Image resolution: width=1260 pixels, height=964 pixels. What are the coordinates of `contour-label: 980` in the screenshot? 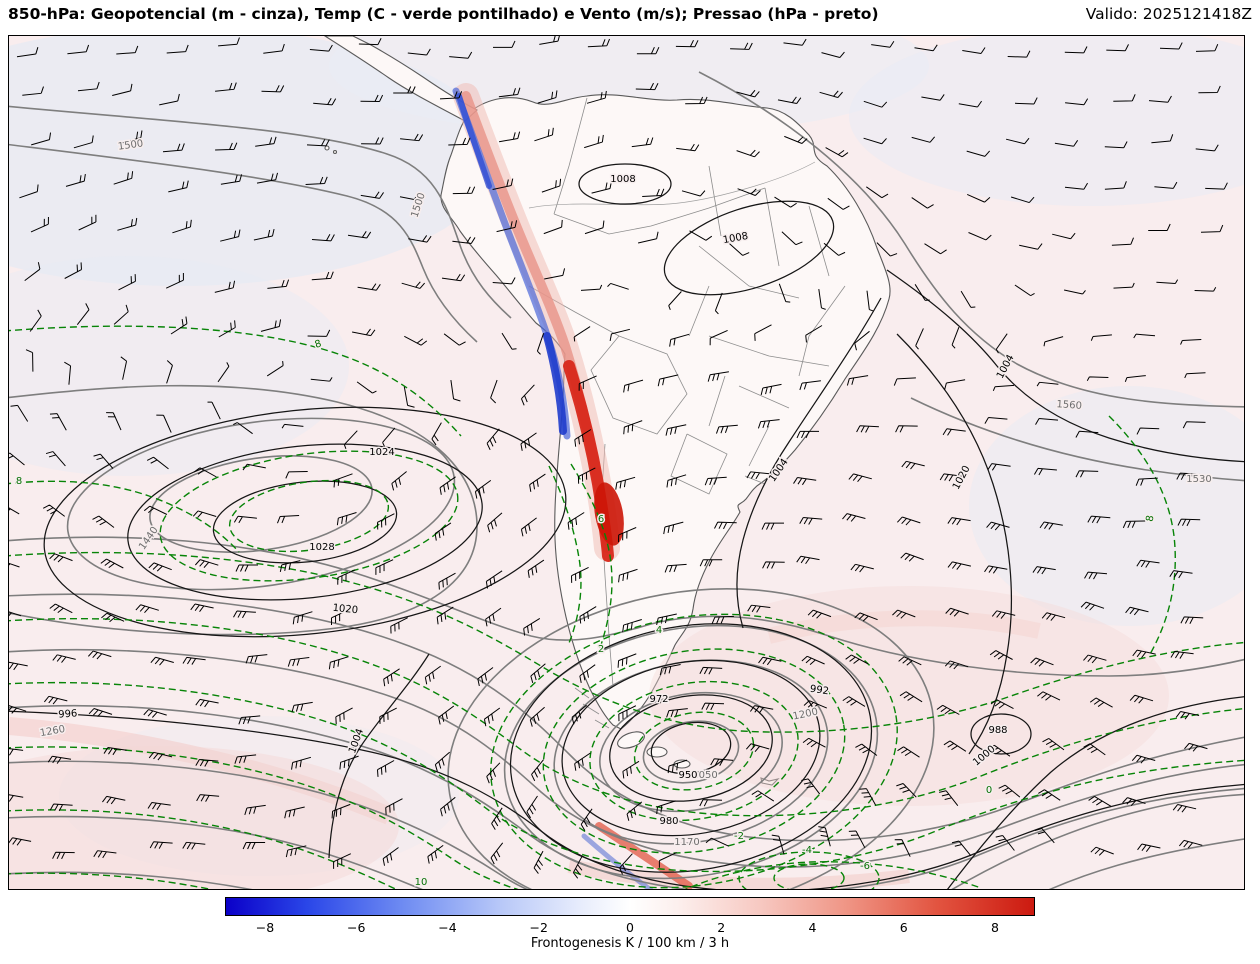 It's located at (668, 821).